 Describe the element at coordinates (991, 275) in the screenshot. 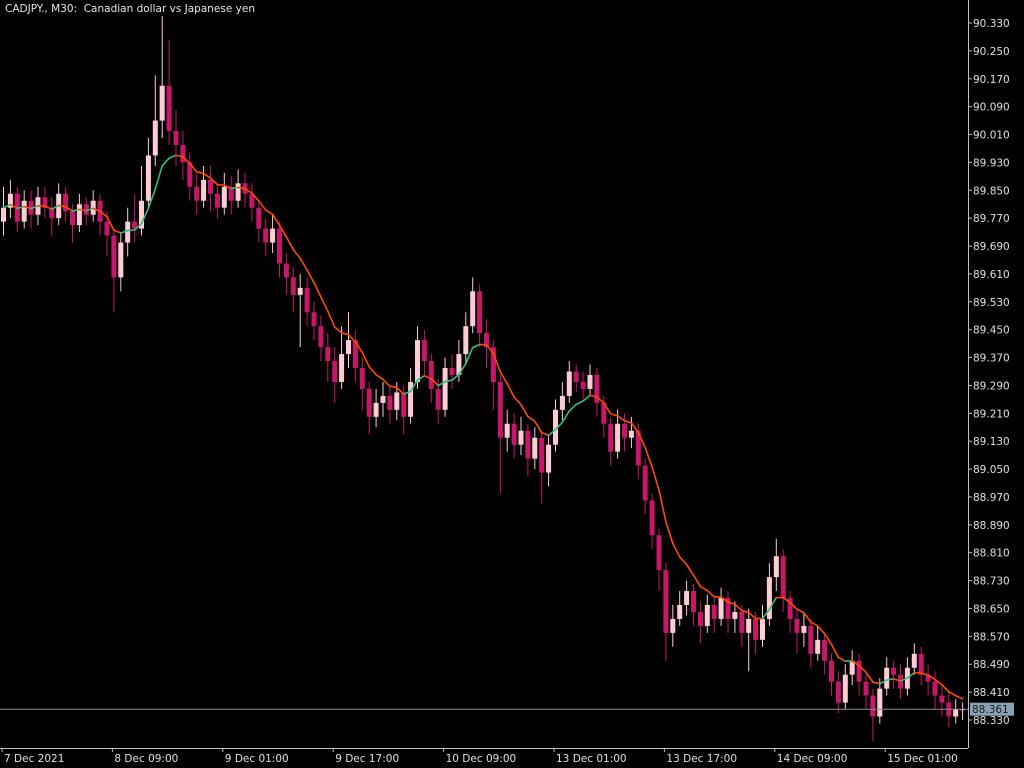

I see `y-tick-label: 89.610` at that location.